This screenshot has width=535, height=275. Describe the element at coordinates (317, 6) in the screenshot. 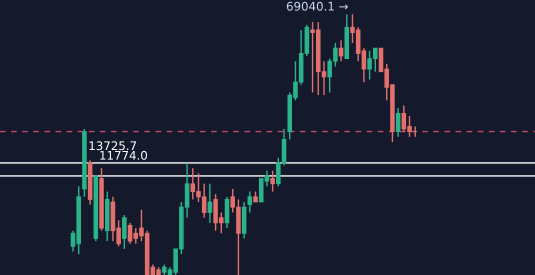

I see `text: 69040.1 →` at that location.